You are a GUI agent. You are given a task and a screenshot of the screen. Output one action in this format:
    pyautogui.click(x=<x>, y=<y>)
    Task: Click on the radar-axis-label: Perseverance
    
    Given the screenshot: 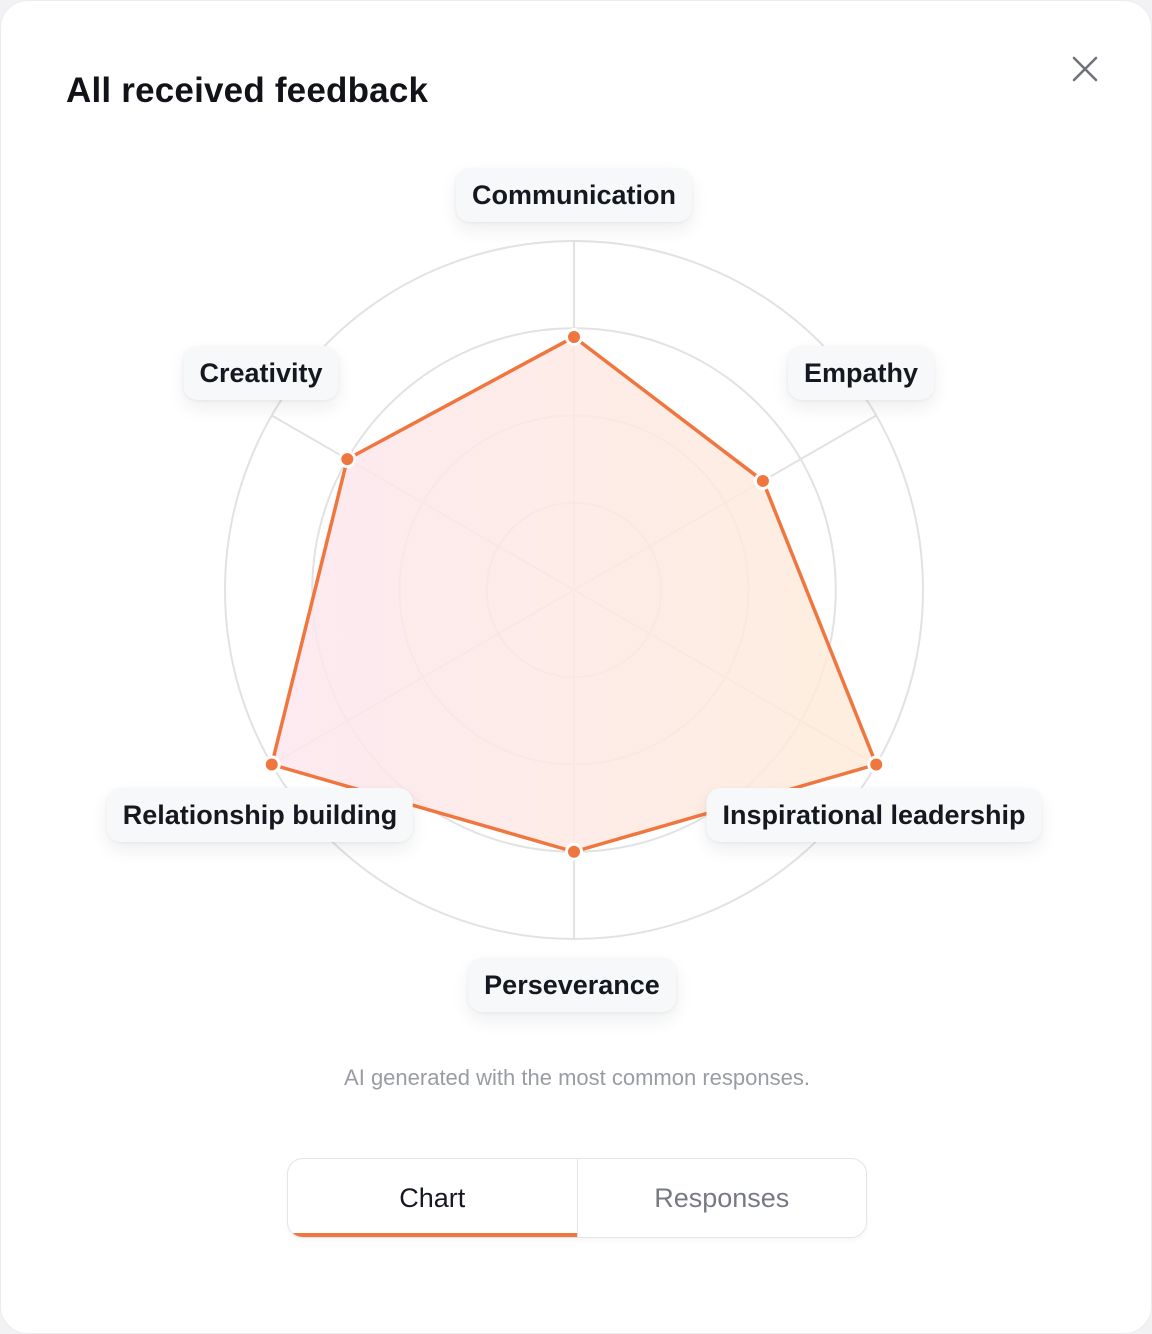 What is the action you would take?
    pyautogui.click(x=572, y=985)
    